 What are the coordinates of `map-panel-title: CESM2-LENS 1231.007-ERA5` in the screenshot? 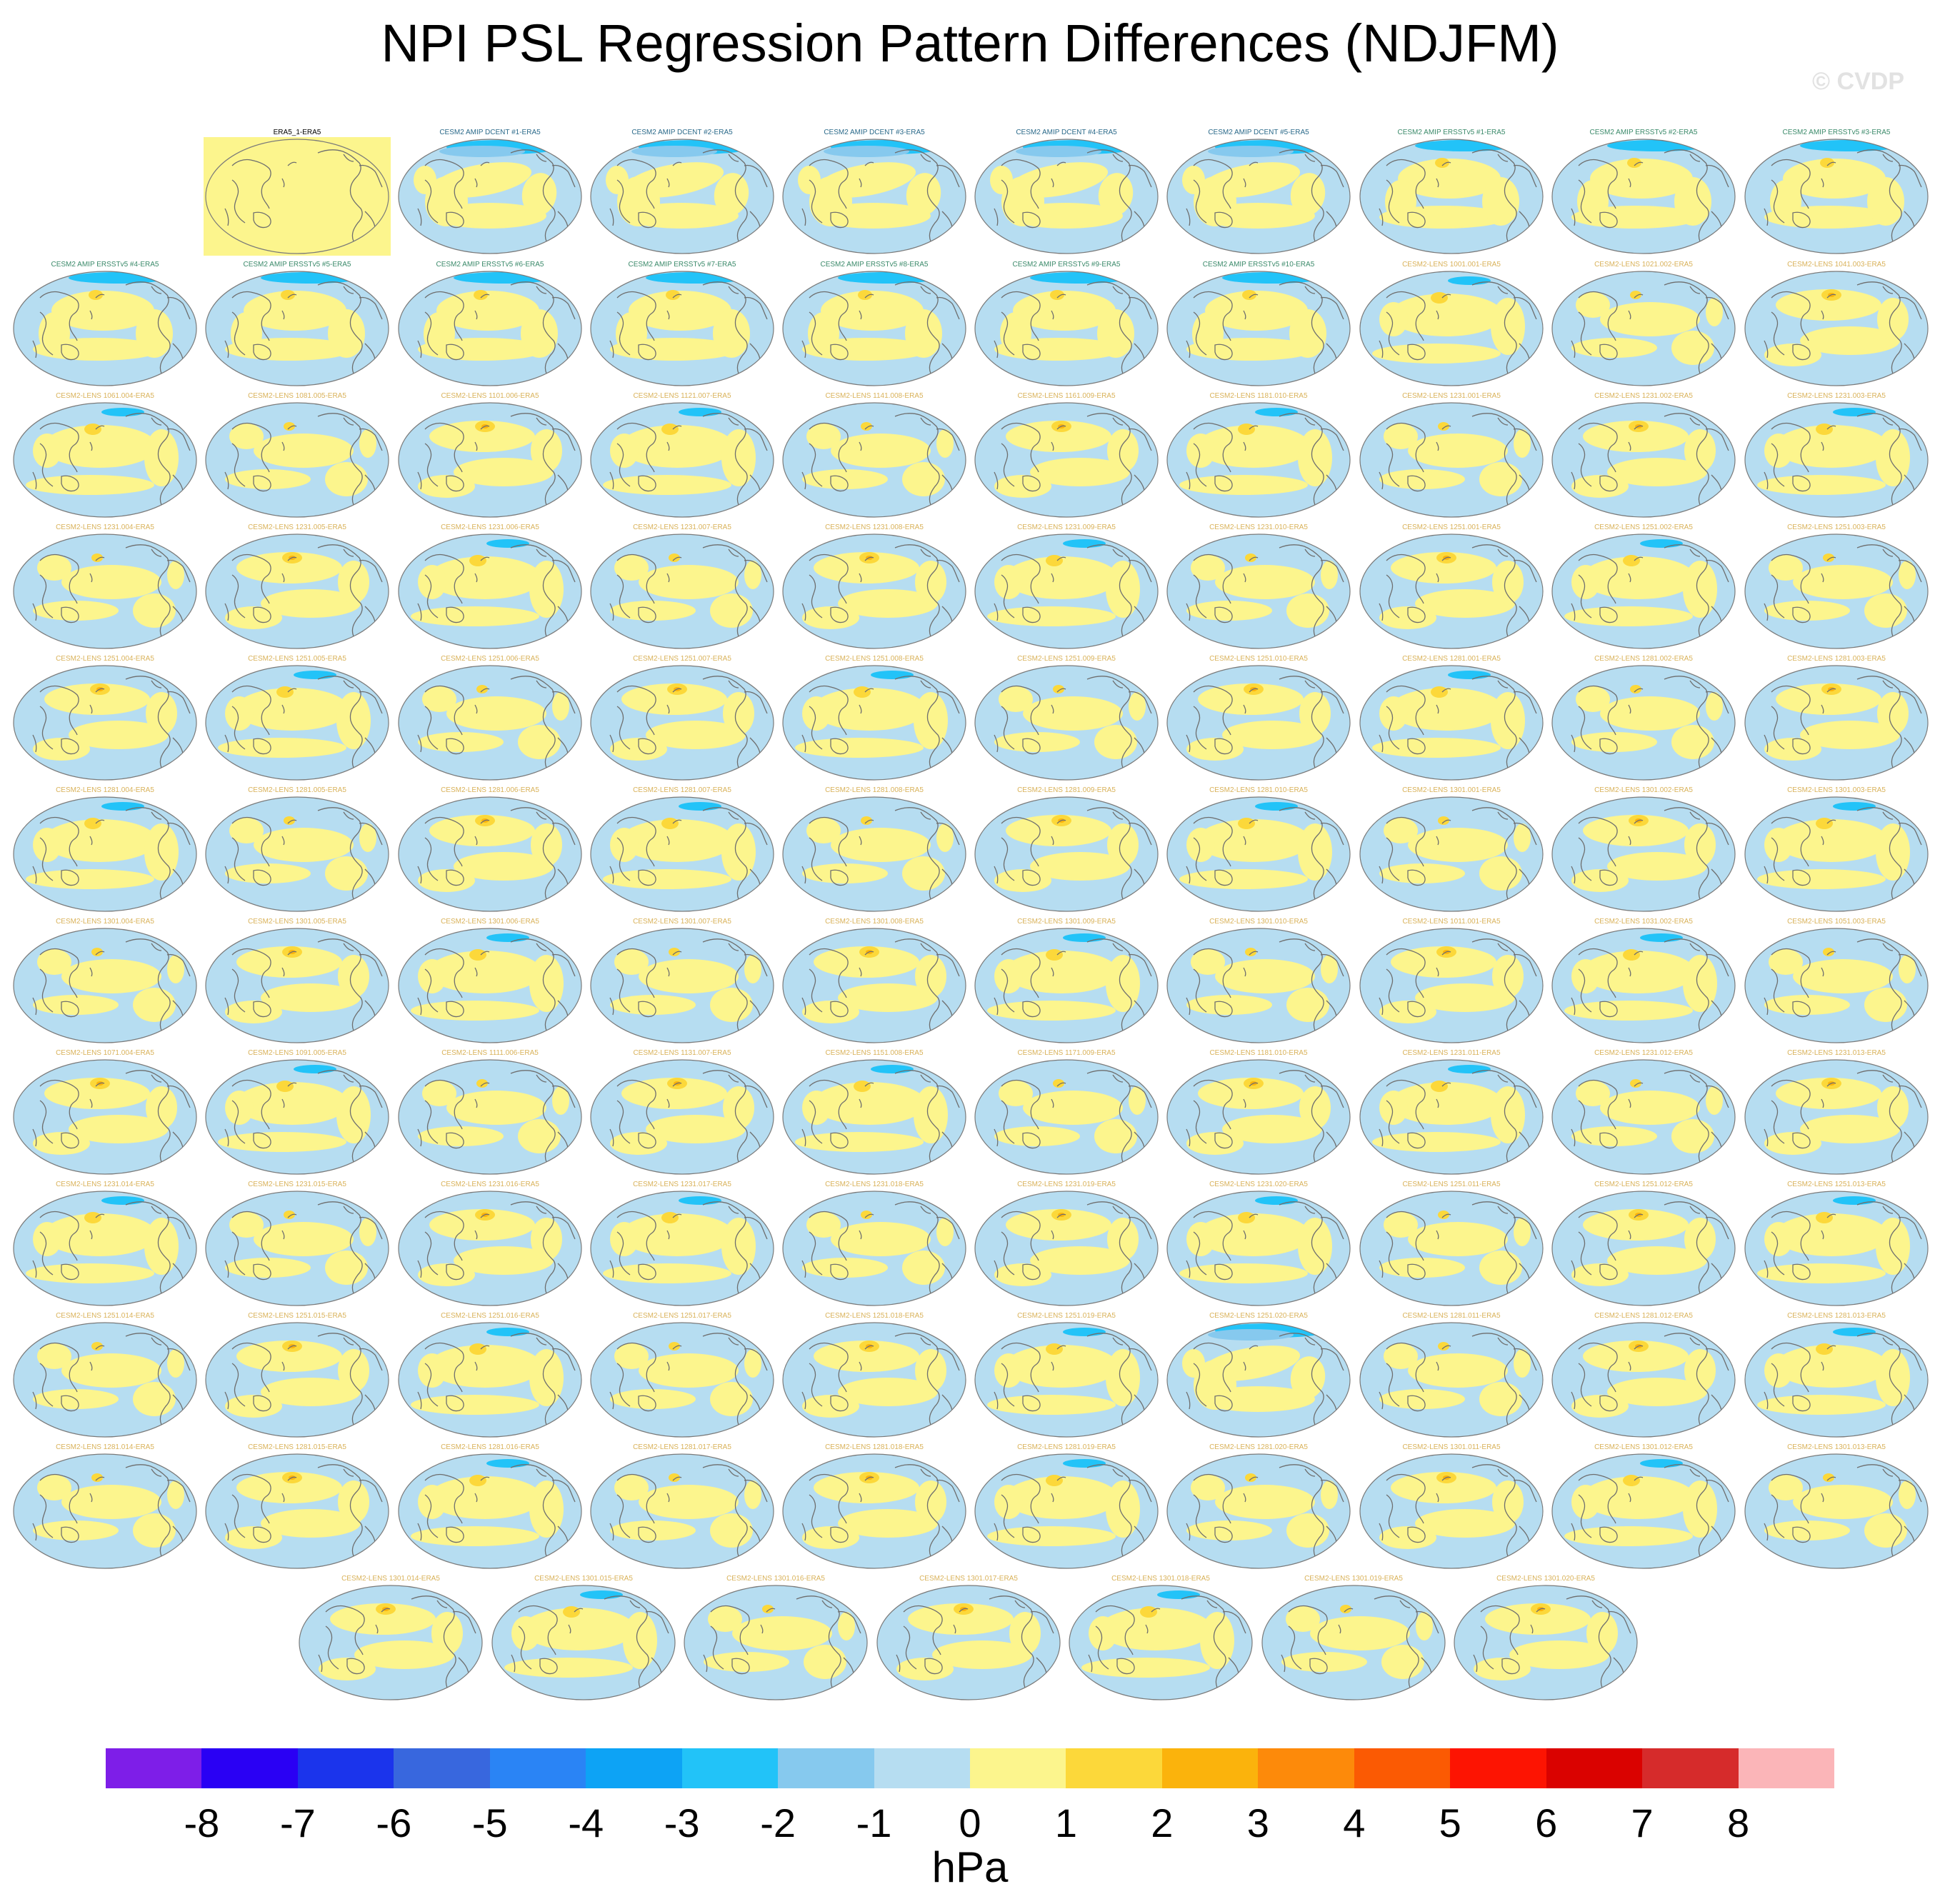 It's located at (682, 527).